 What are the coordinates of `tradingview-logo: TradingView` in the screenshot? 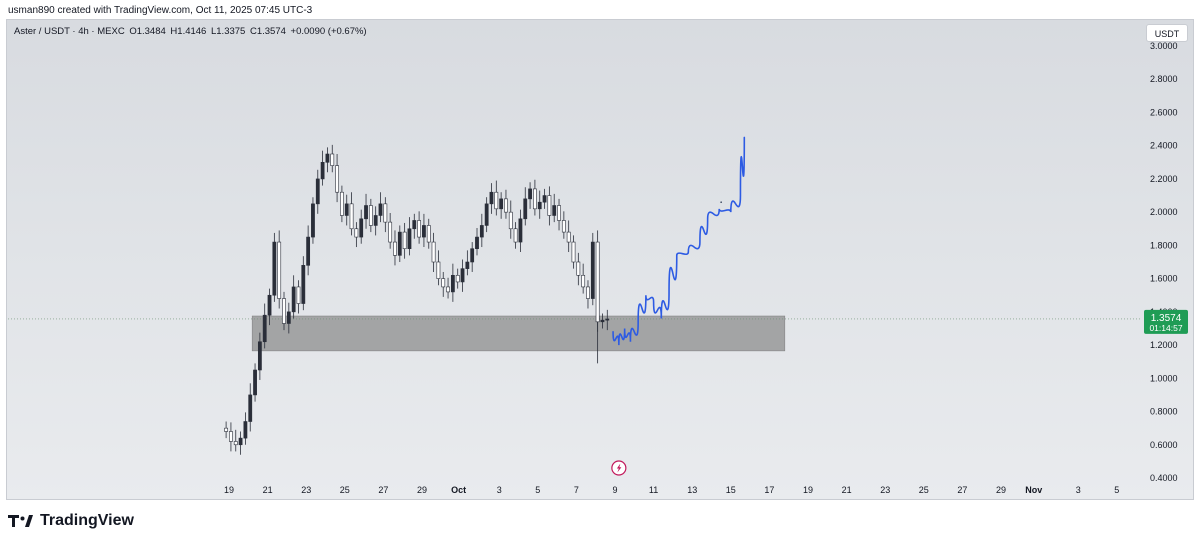 It's located at (71, 521).